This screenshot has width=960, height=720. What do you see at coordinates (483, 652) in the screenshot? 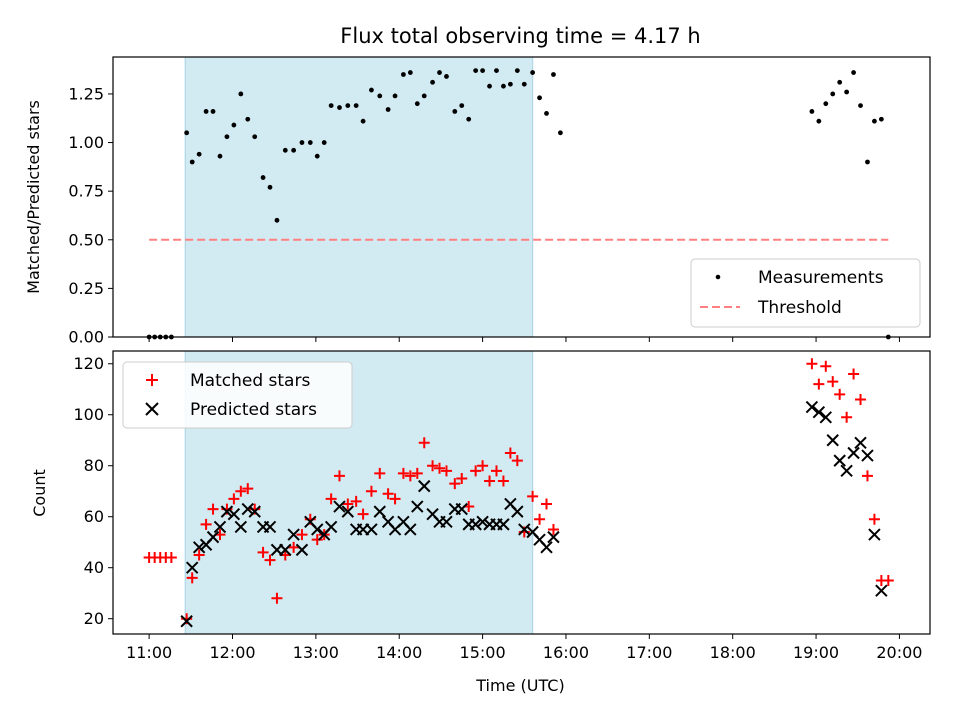
I see `x-tick-label: 15:00` at bounding box center [483, 652].